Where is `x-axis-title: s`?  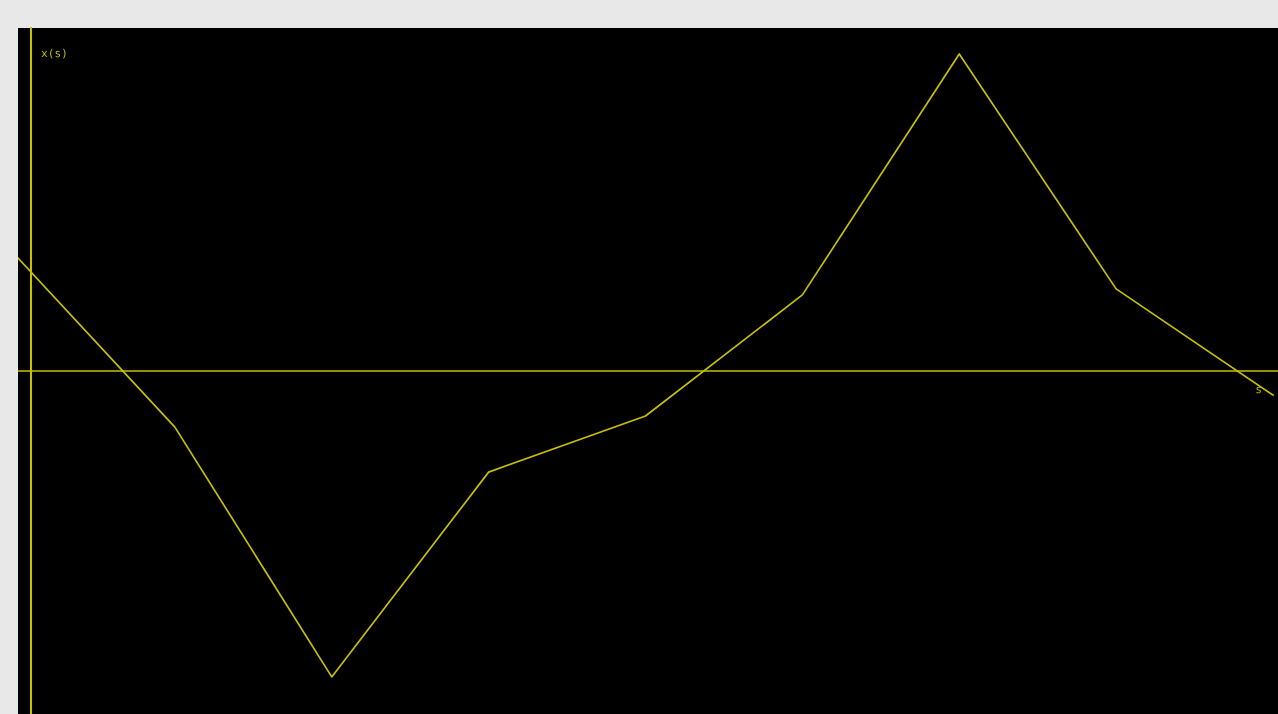
x-axis-title: s is located at coordinates (1258, 390).